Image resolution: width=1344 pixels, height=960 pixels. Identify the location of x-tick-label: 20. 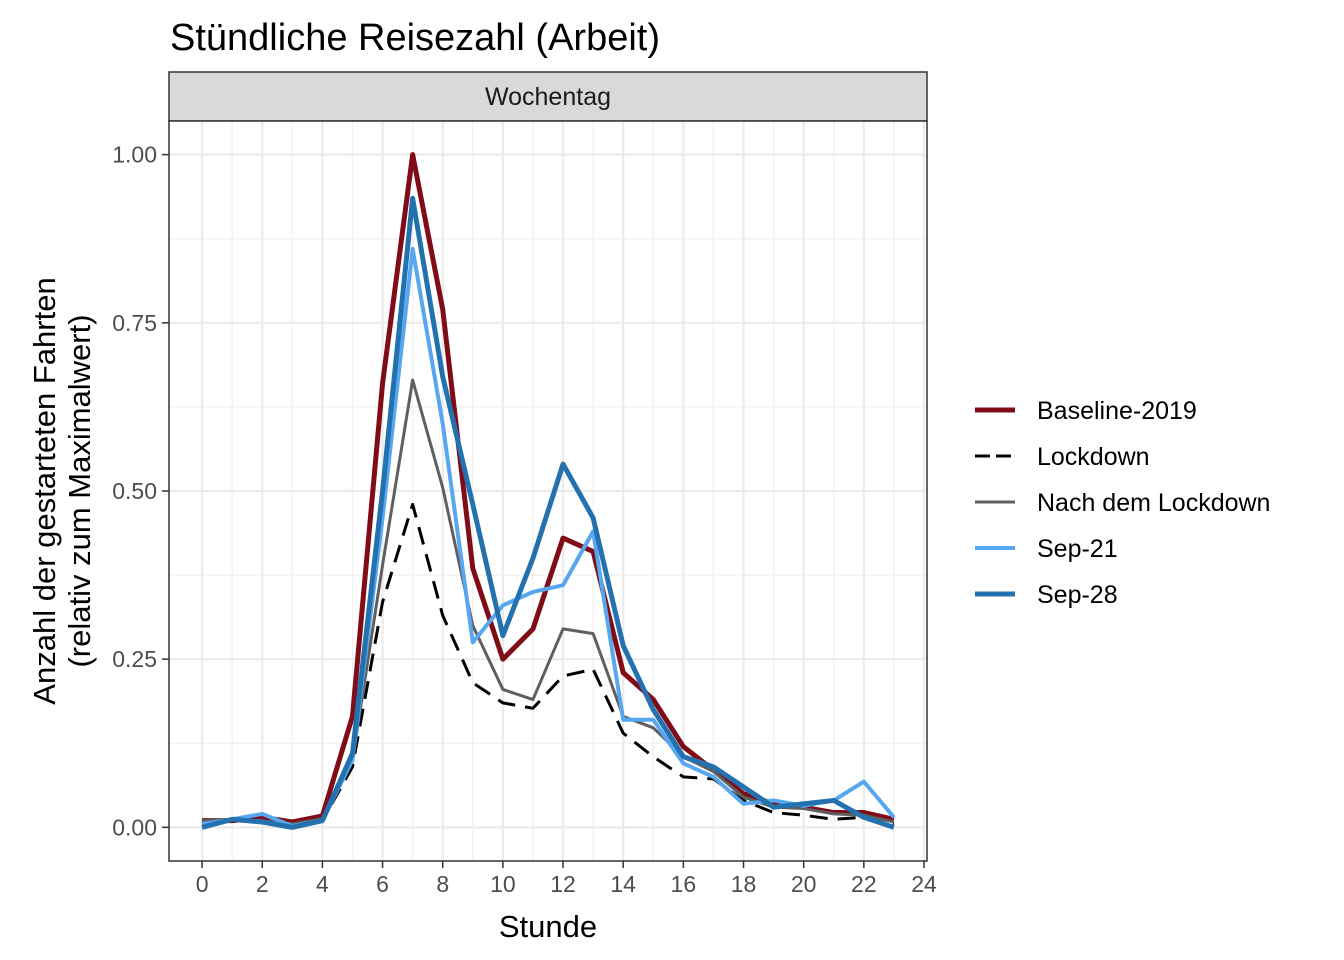
(804, 884).